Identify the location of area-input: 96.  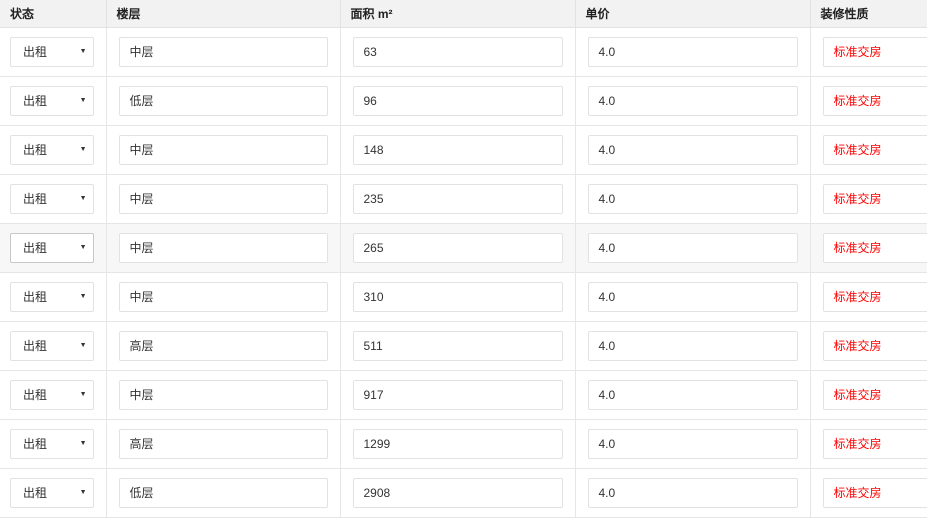
(457, 100).